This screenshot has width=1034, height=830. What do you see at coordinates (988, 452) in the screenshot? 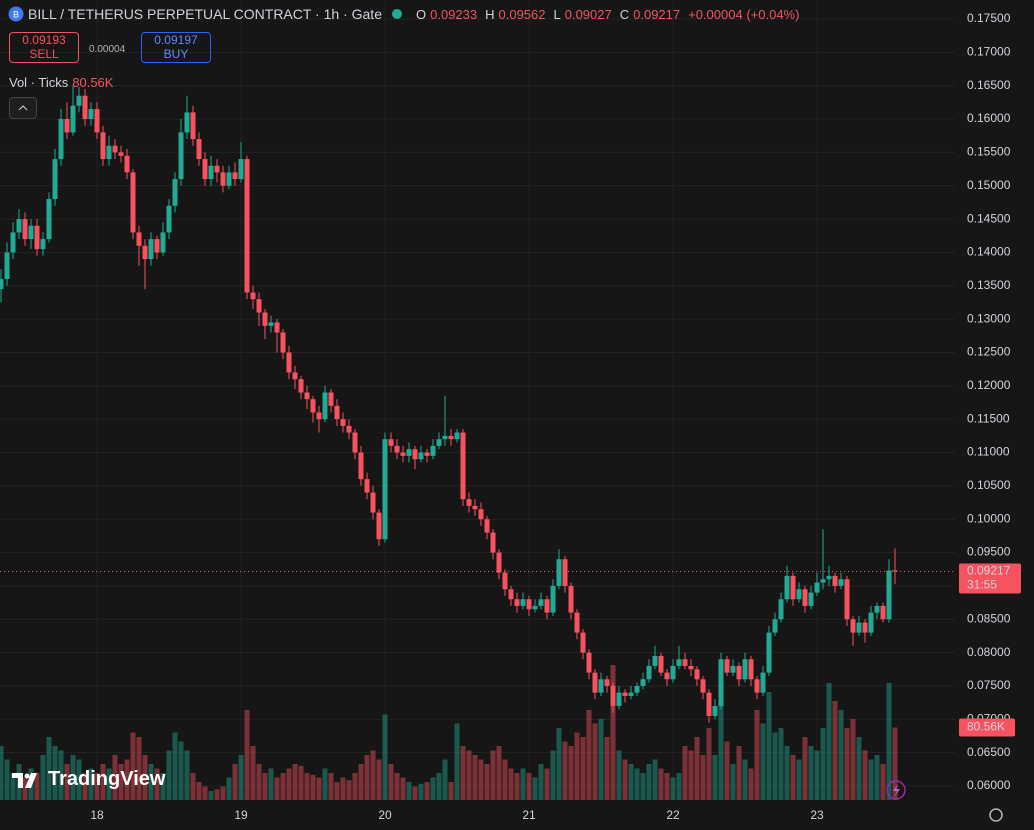
I see `y-tick-label: 0.11000` at bounding box center [988, 452].